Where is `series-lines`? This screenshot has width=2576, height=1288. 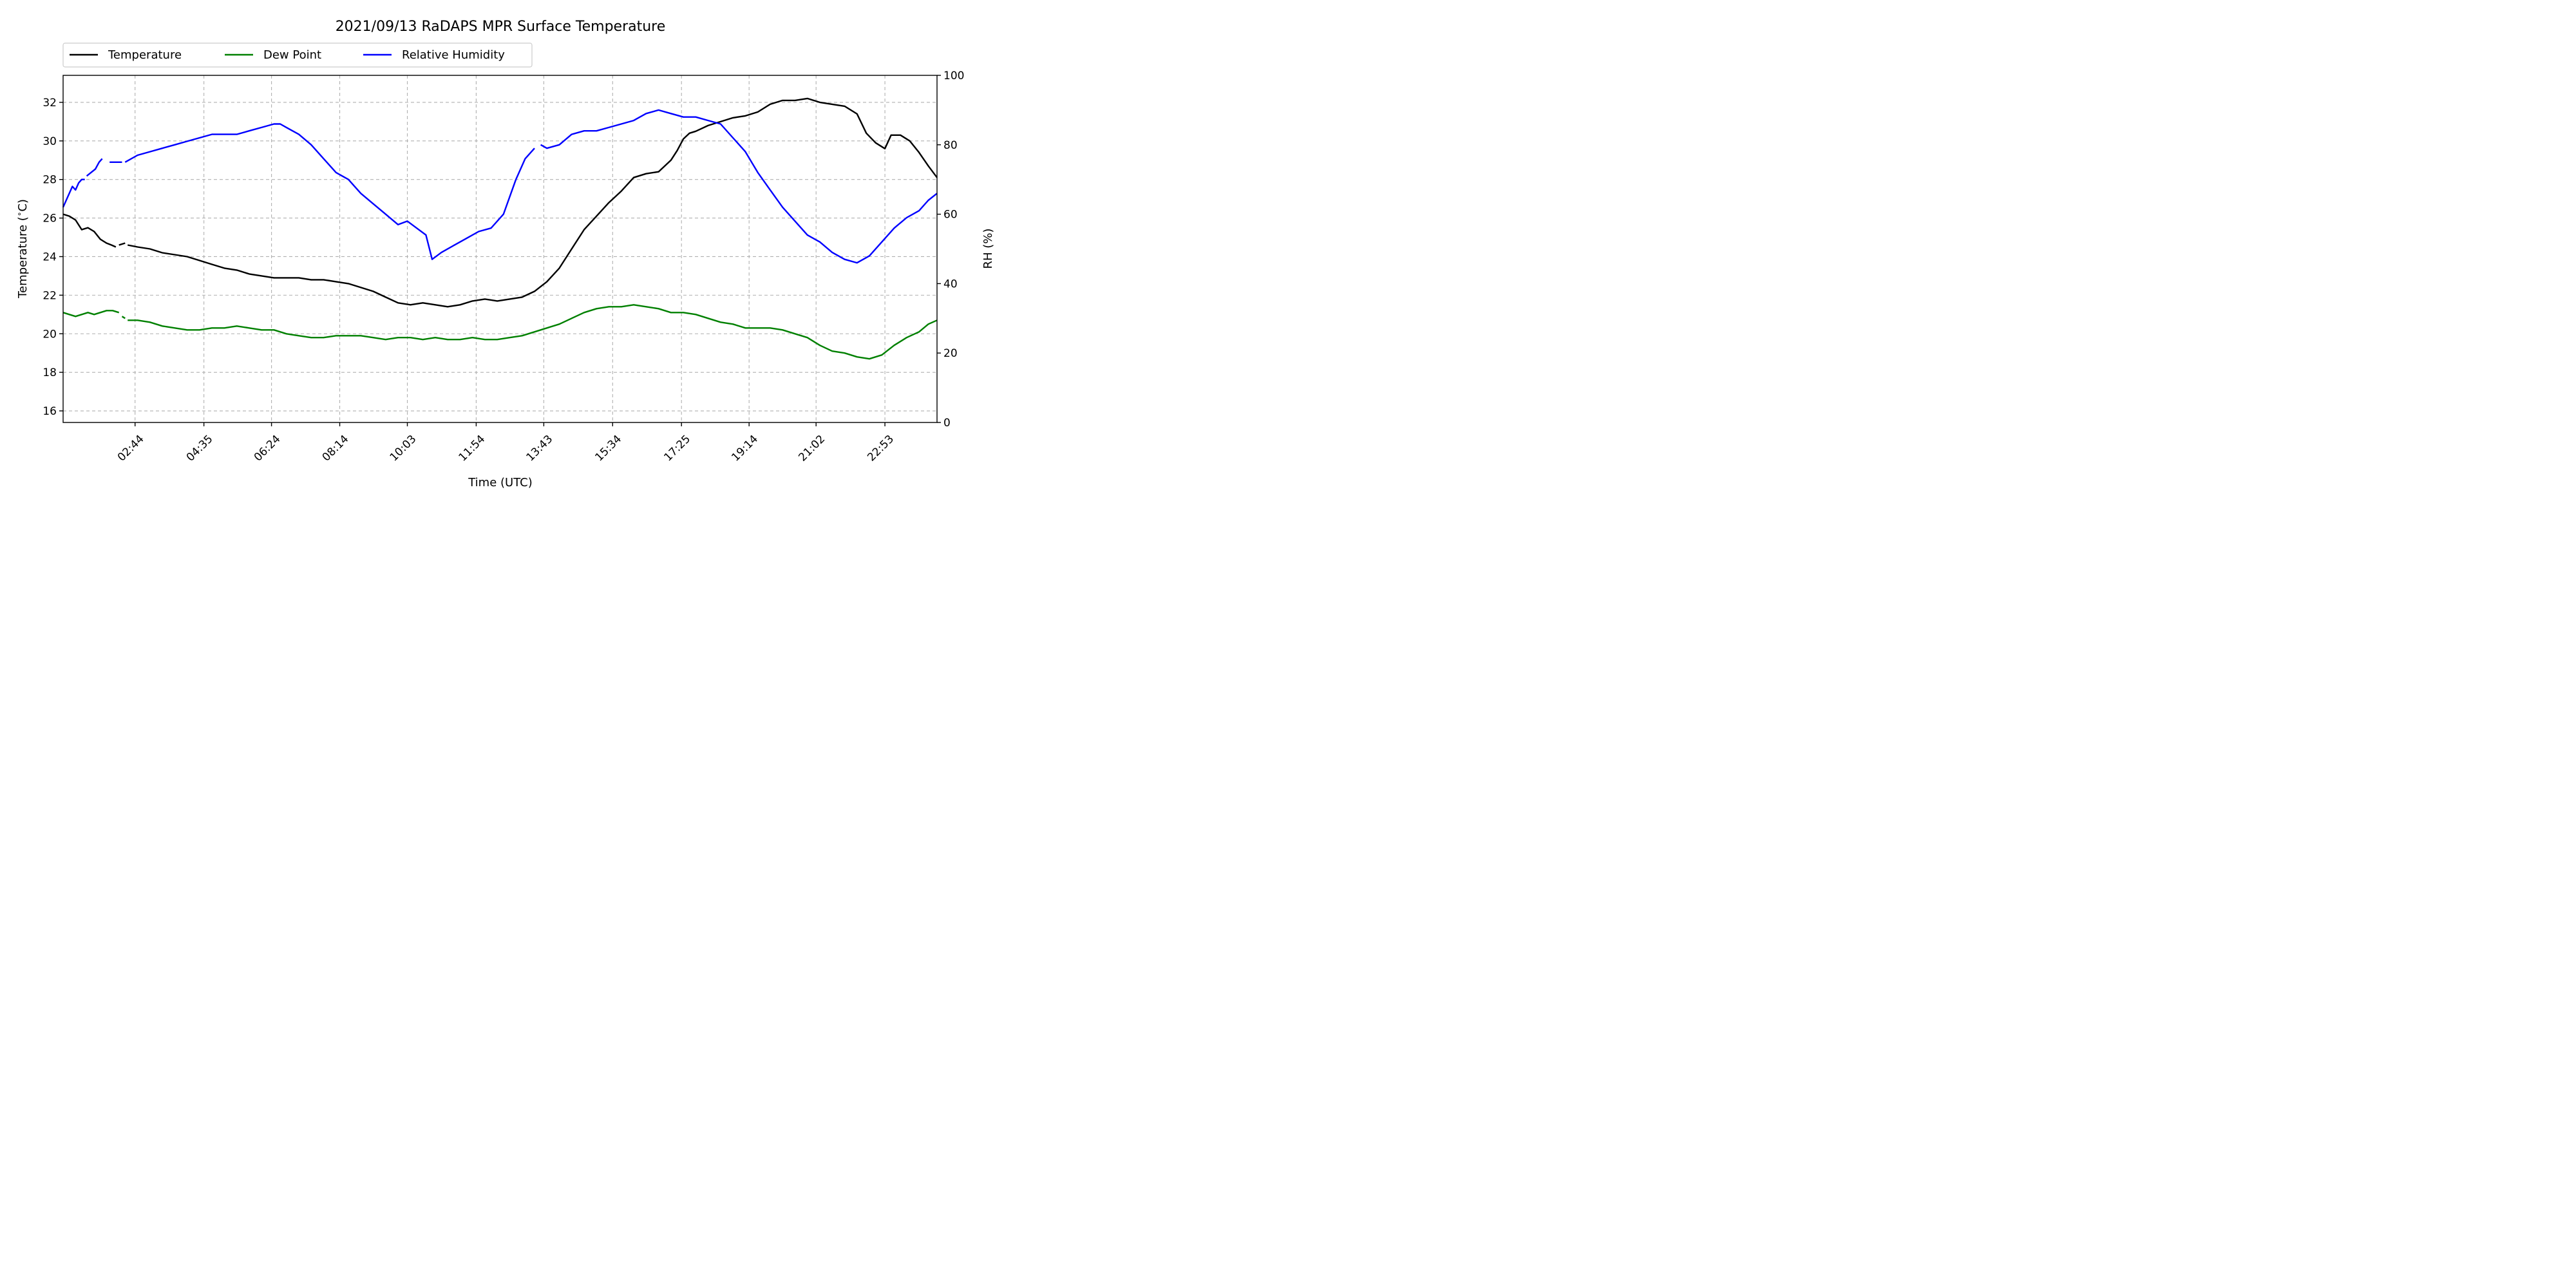 series-lines is located at coordinates (500, 229).